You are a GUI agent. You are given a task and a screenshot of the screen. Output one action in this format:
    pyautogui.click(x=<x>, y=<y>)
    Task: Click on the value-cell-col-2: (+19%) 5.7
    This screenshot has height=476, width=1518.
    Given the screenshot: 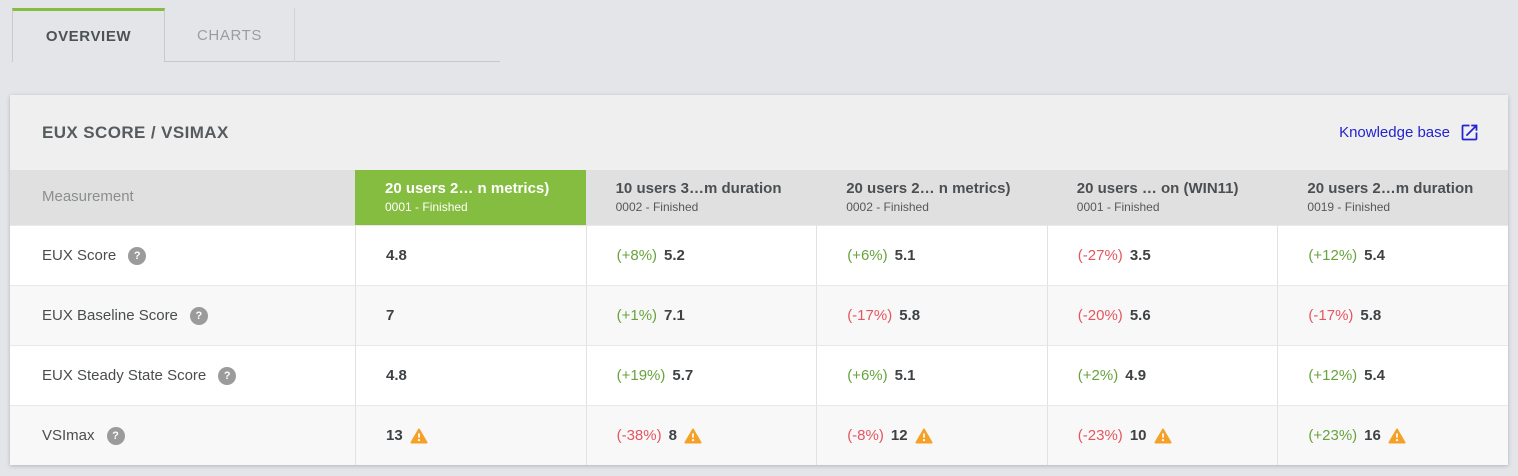 What is the action you would take?
    pyautogui.click(x=701, y=375)
    